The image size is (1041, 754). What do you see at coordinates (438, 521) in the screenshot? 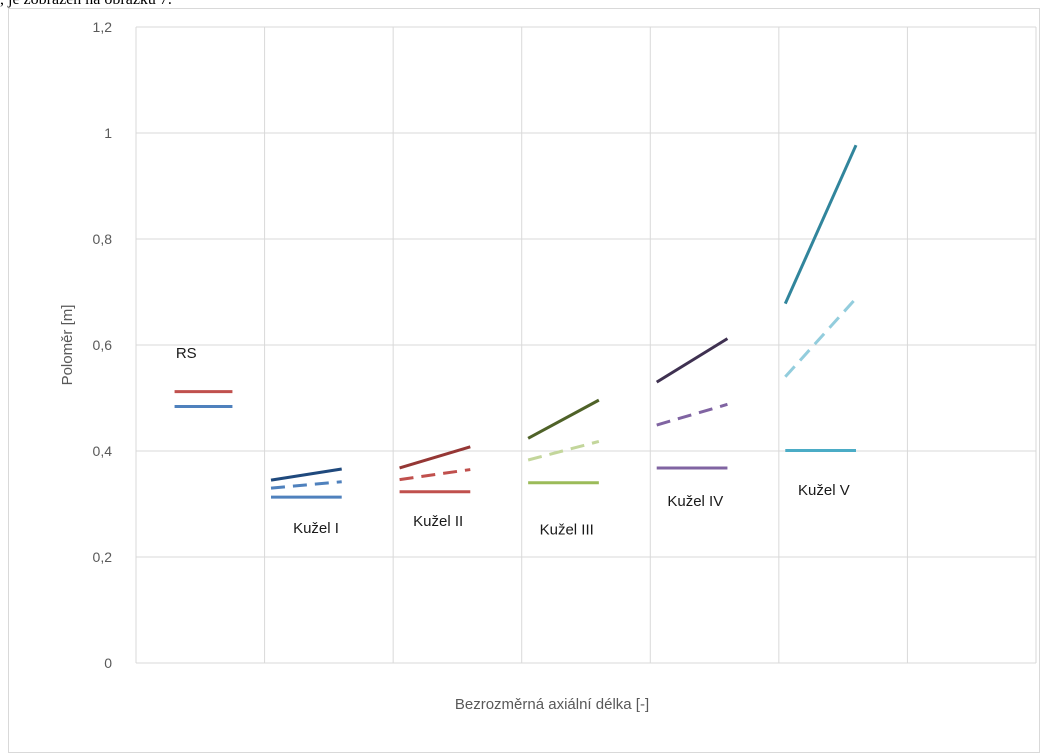
I see `annotation-kuzel-2: Kužel II` at bounding box center [438, 521].